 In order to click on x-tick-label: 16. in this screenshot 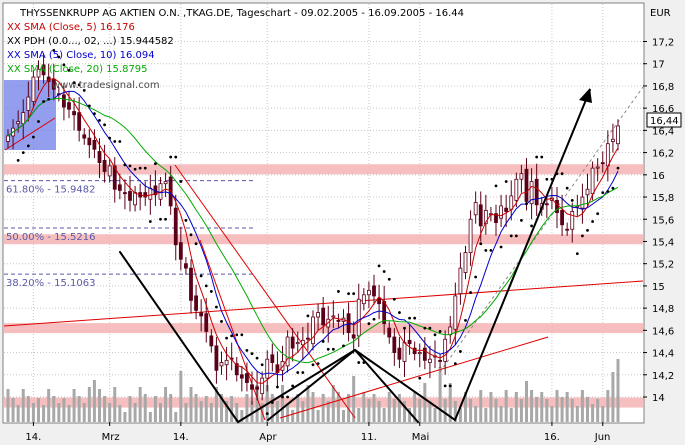, I will do `click(552, 437)`.